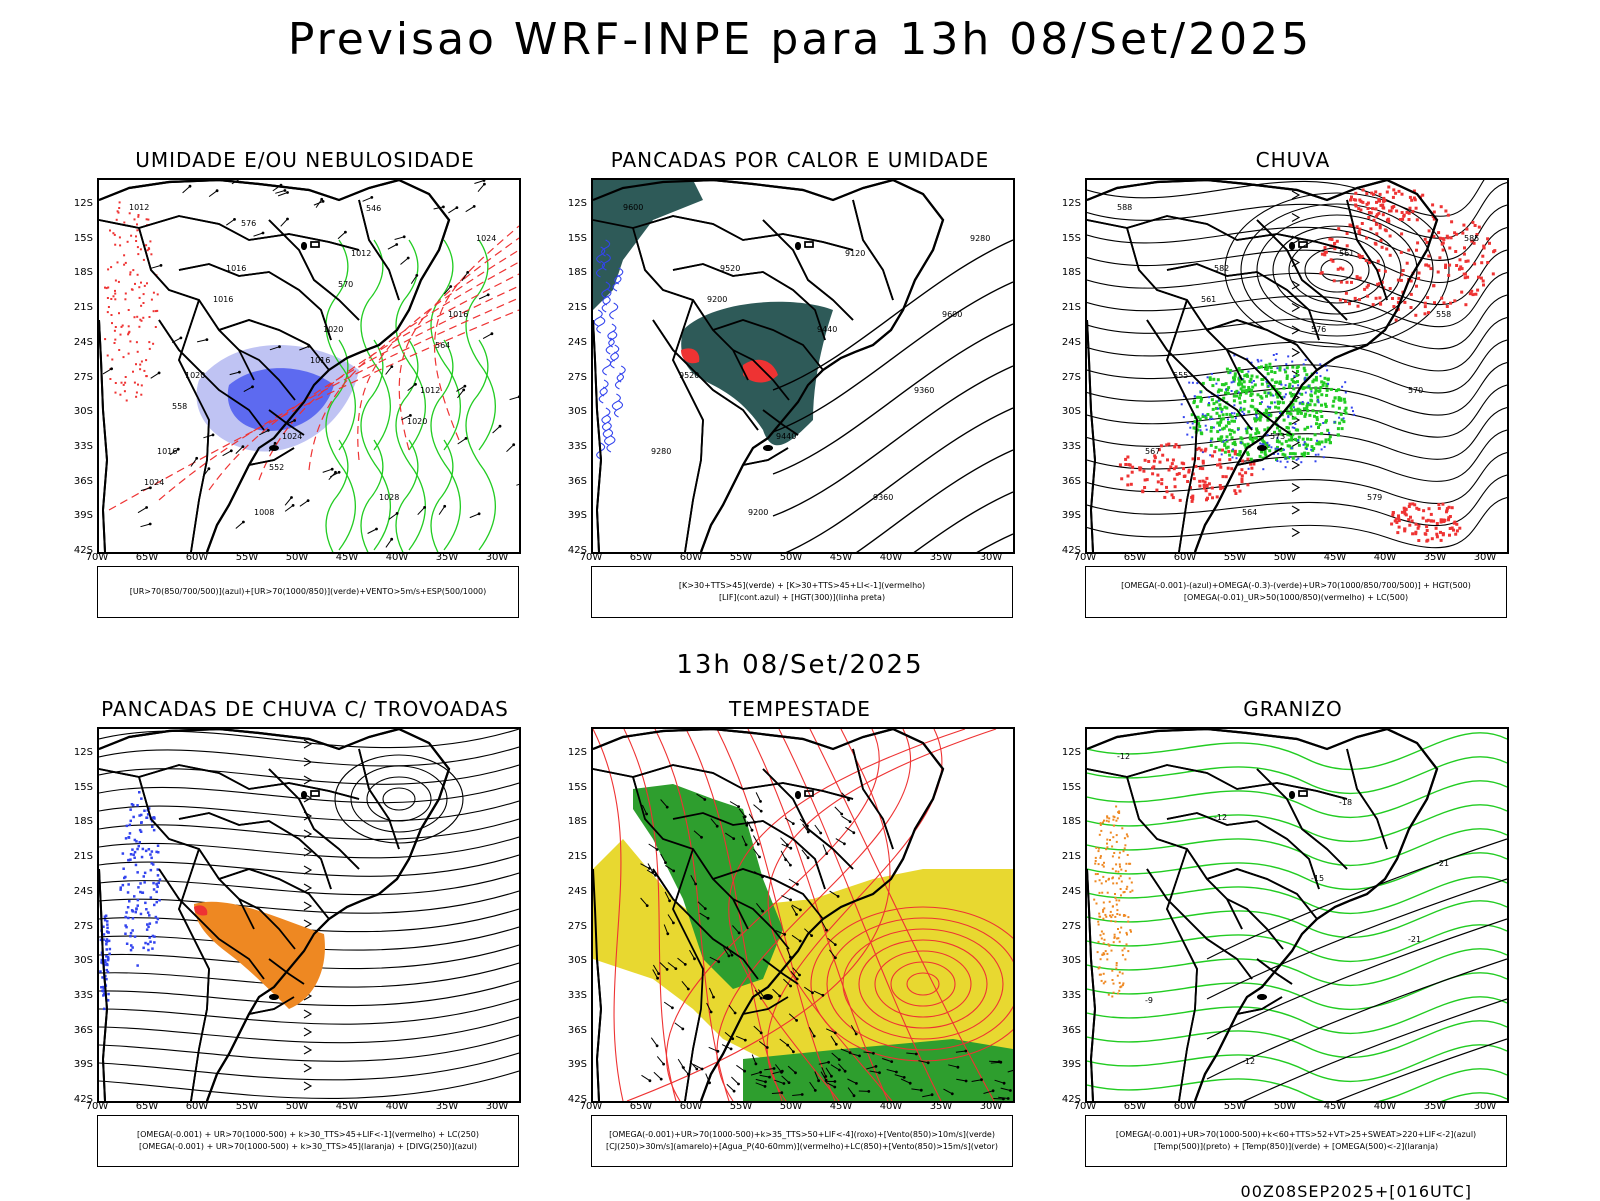  I want to click on streamline-arrow, so click(307, 1050).